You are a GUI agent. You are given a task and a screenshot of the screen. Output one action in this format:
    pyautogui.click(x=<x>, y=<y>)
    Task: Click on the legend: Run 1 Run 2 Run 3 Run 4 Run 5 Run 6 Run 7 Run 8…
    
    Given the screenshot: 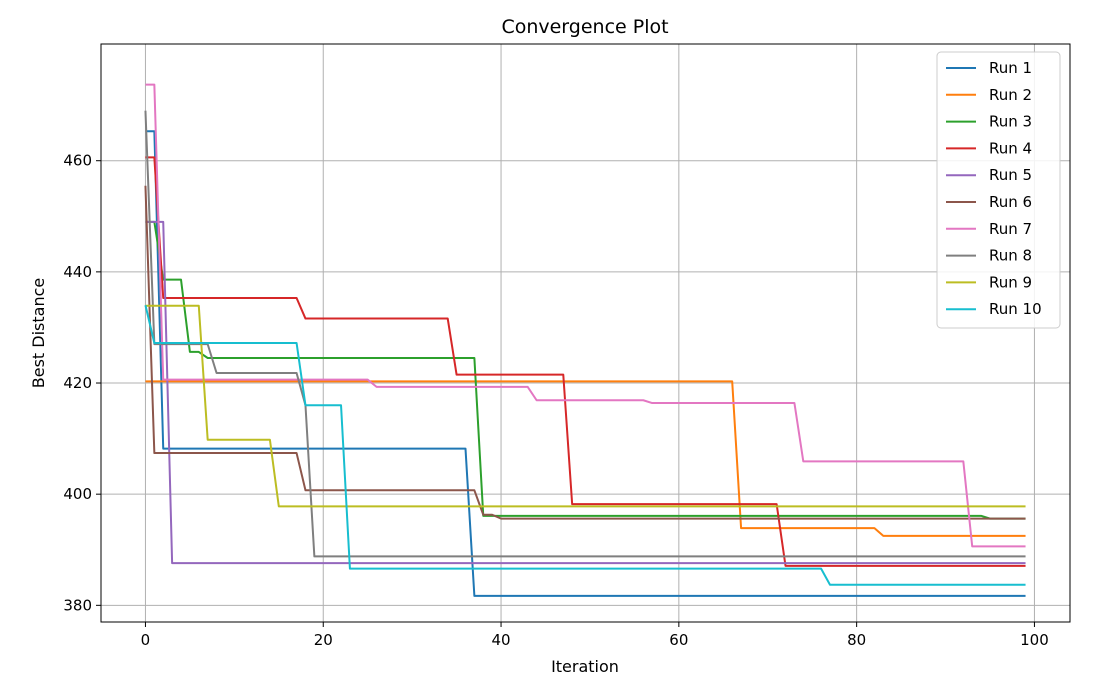 What is the action you would take?
    pyautogui.click(x=998, y=190)
    